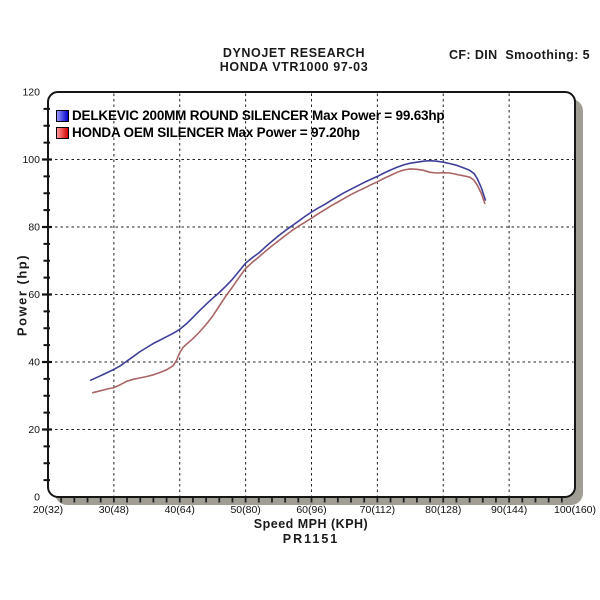 The image size is (600, 600). What do you see at coordinates (294, 53) in the screenshot?
I see `chart-title: DYNOJET RESEARCH` at bounding box center [294, 53].